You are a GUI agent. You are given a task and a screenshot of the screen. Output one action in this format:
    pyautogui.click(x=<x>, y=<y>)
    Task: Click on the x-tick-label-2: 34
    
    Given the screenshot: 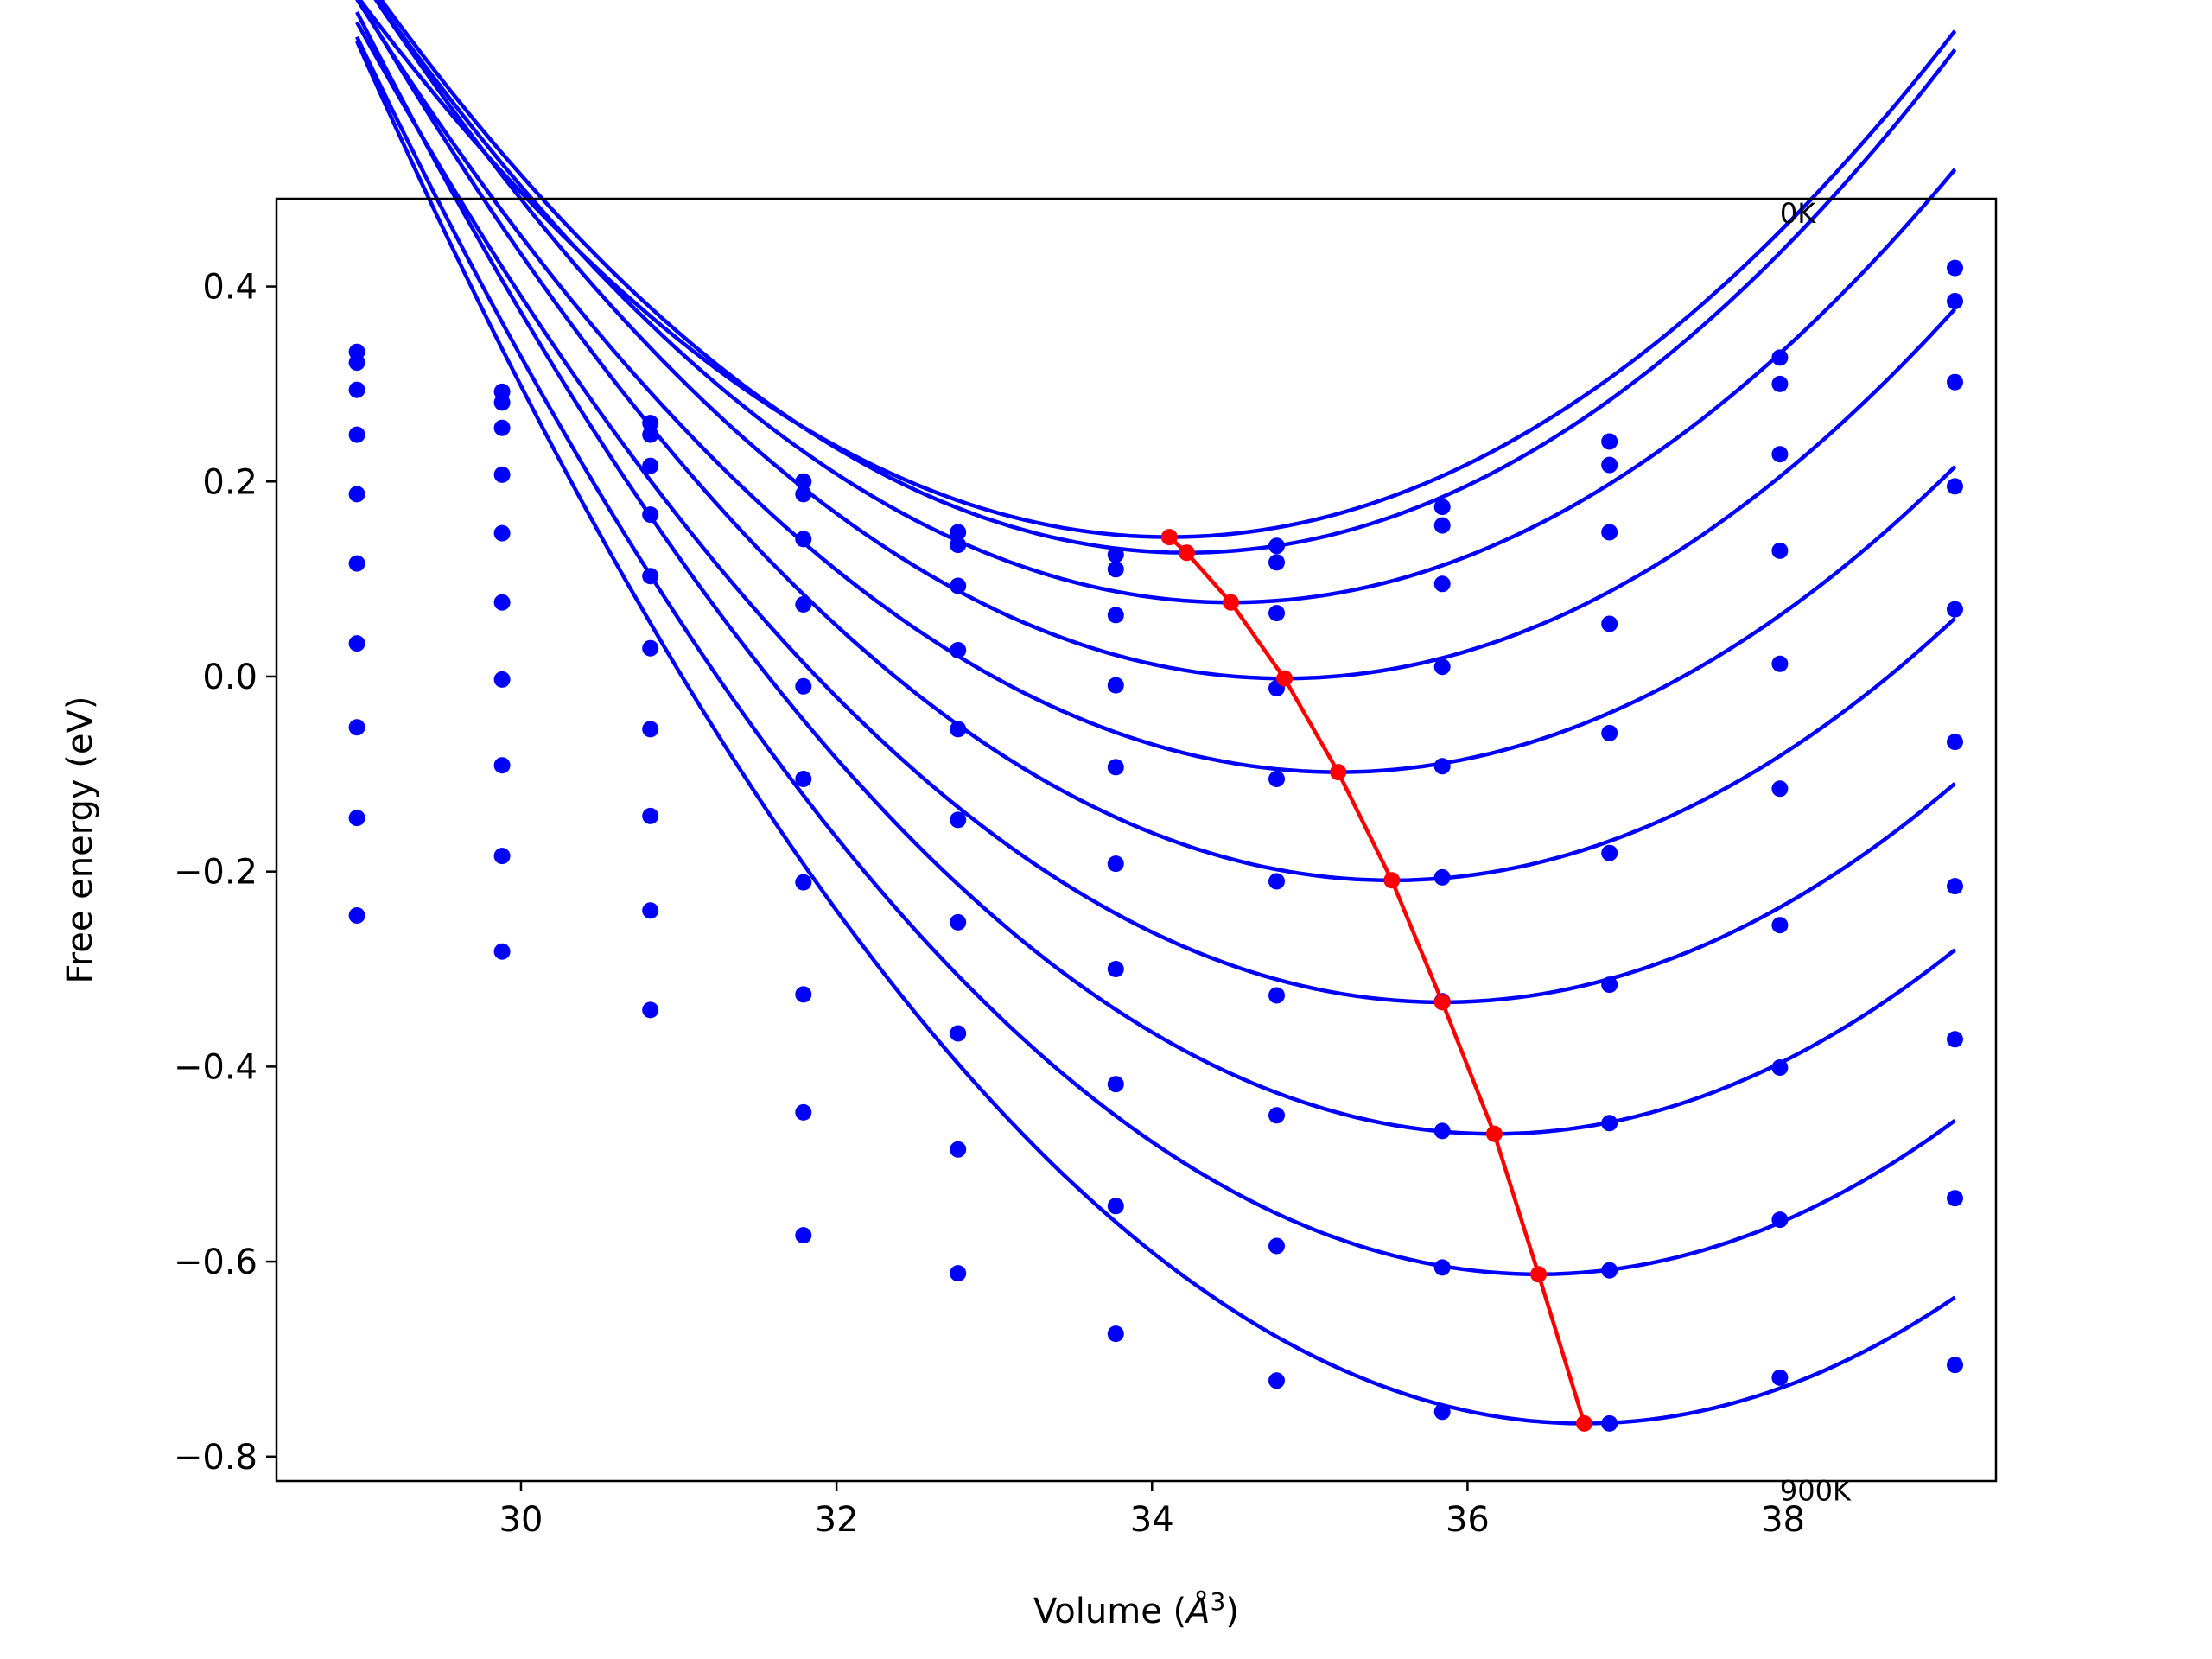 What is the action you would take?
    pyautogui.click(x=1152, y=1520)
    